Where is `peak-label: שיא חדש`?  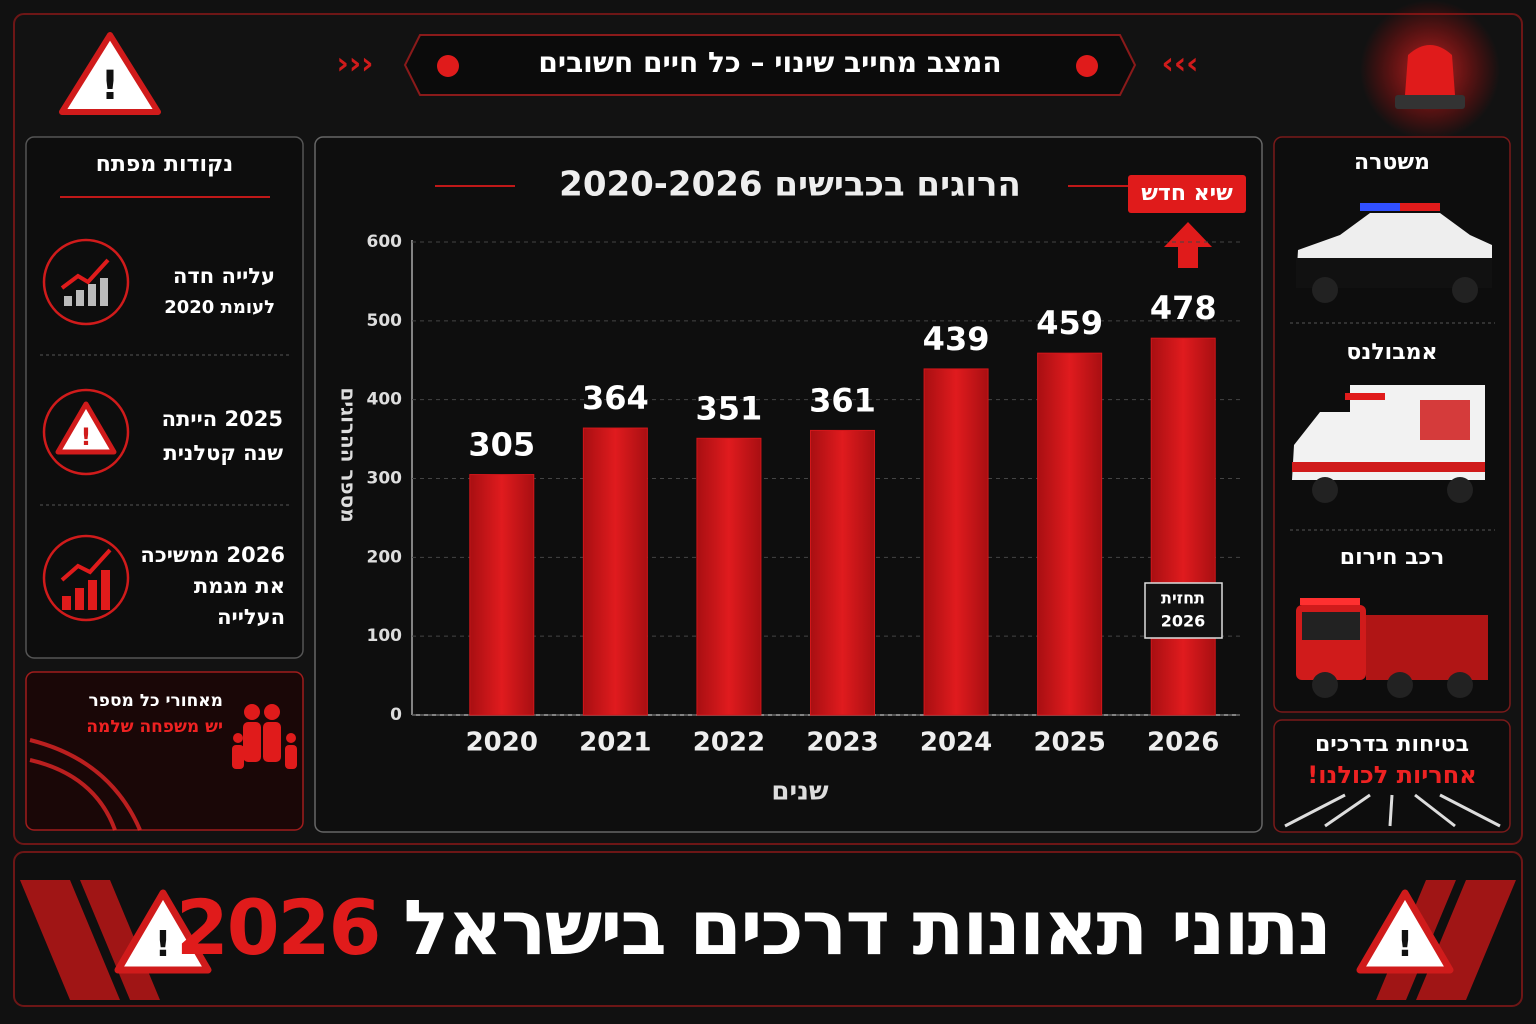 peak-label: שיא חדש is located at coordinates (1187, 193).